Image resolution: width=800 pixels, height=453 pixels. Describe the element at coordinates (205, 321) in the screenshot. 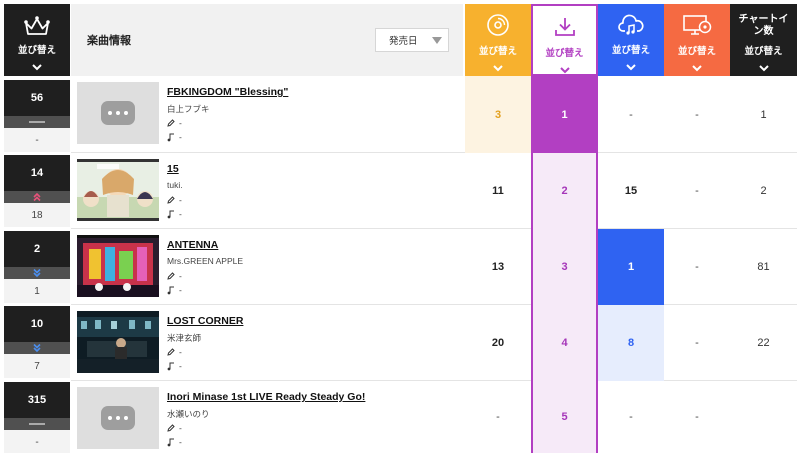

I see `song-title-link: LOST CORNER` at that location.